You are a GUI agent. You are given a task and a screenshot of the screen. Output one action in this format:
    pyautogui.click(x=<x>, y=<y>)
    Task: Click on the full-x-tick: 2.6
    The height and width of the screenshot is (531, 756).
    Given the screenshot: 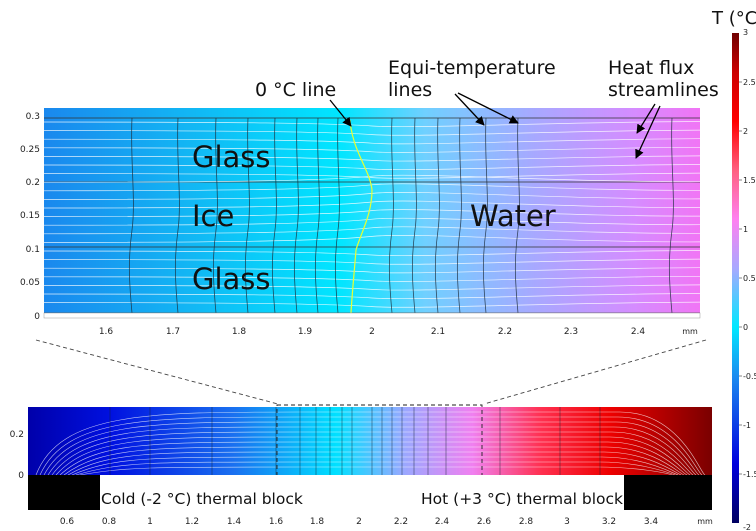 What is the action you would take?
    pyautogui.click(x=484, y=522)
    